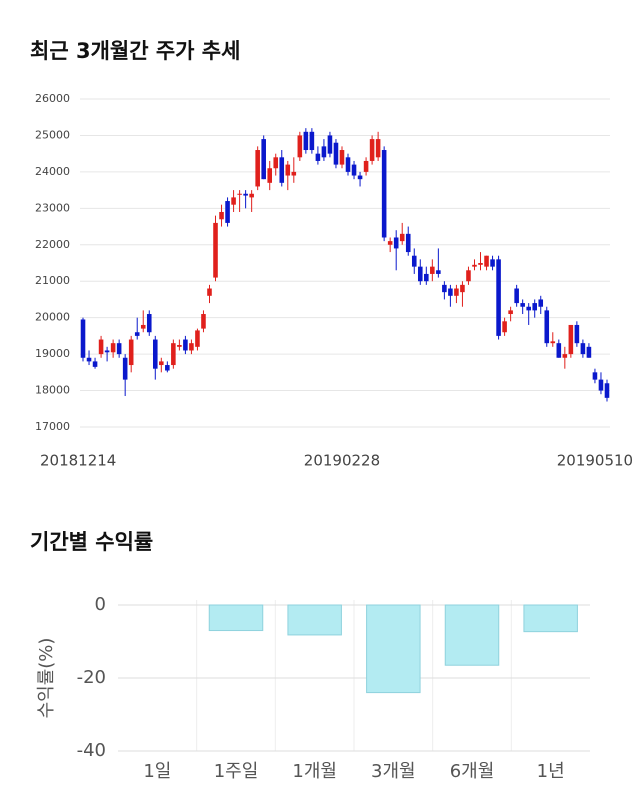  What do you see at coordinates (100, 604) in the screenshot?
I see `y-tick-label: 0` at bounding box center [100, 604].